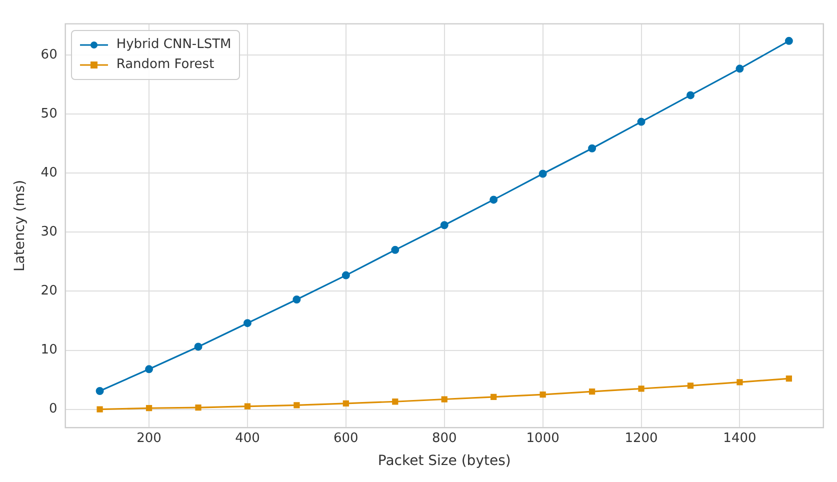 This screenshot has width=837, height=482. Describe the element at coordinates (49, 291) in the screenshot. I see `y-tick-label: 20` at that location.